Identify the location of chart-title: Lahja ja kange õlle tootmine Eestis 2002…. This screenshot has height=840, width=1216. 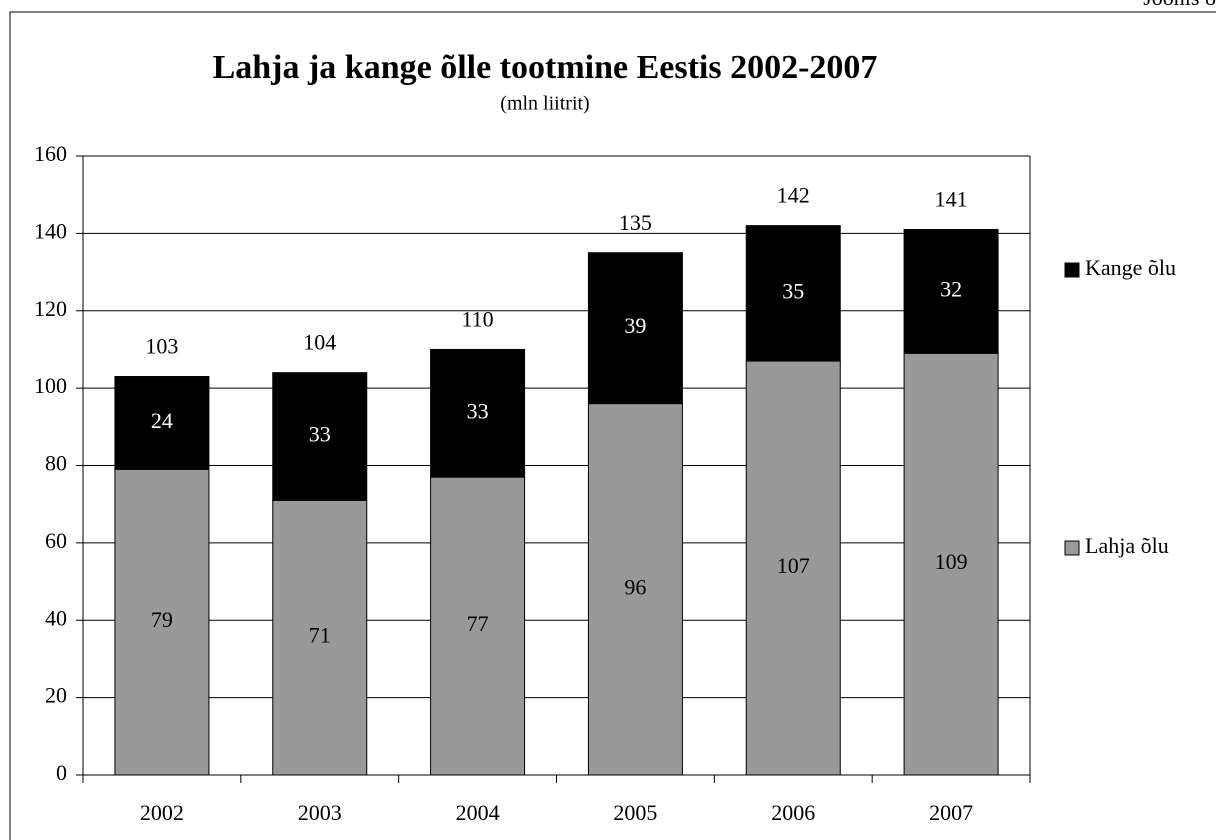
(545, 67).